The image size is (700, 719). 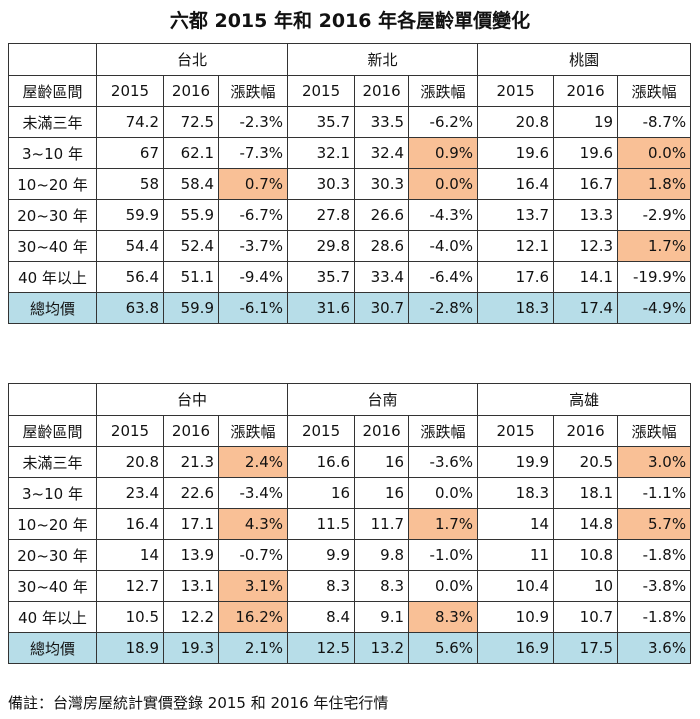 I want to click on price-cell: 54.4, so click(x=130, y=246).